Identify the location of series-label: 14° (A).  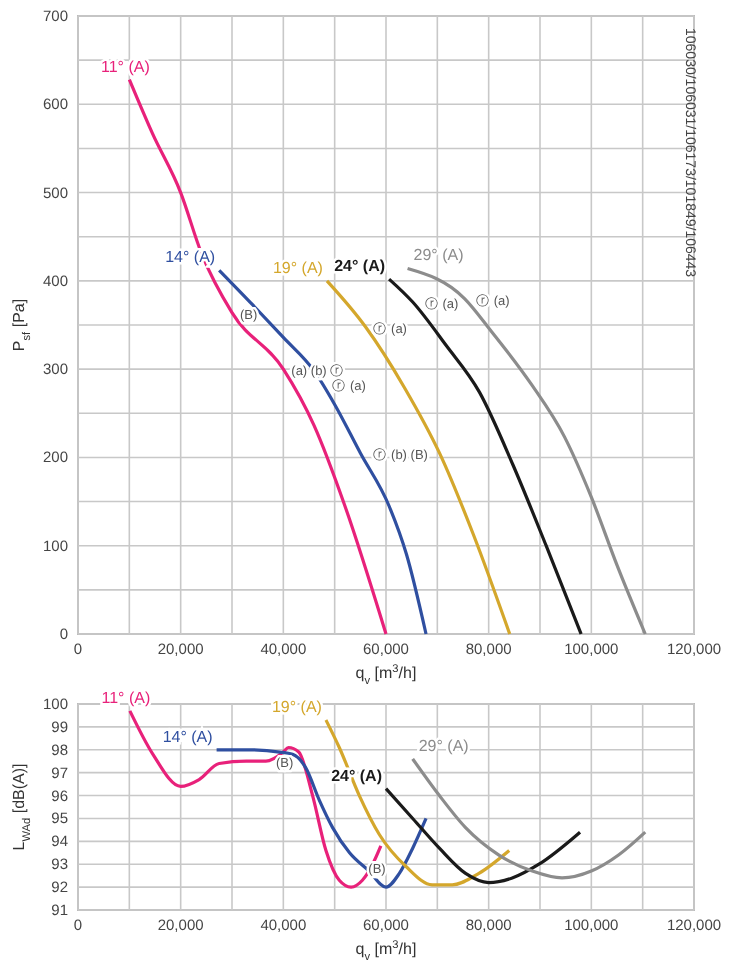
(188, 736).